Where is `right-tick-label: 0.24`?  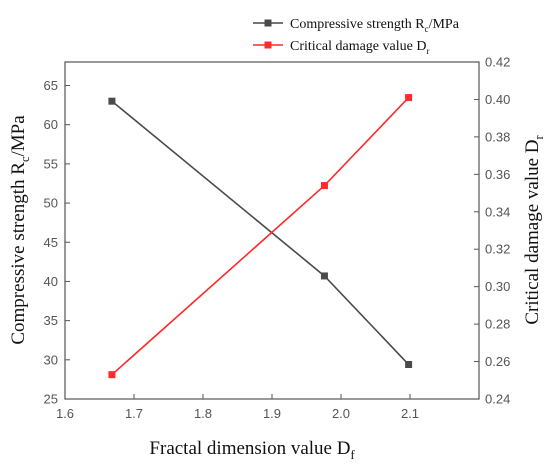
right-tick-label: 0.24 is located at coordinates (497, 399).